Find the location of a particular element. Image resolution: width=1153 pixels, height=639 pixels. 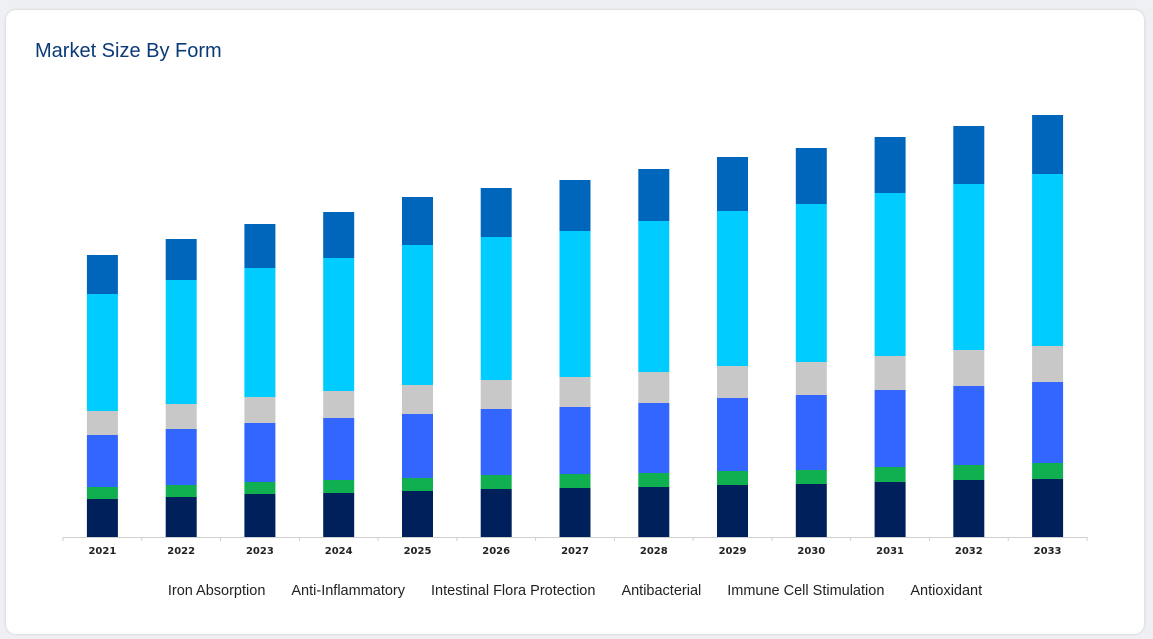

x-tick-label: 2031 is located at coordinates (890, 551).